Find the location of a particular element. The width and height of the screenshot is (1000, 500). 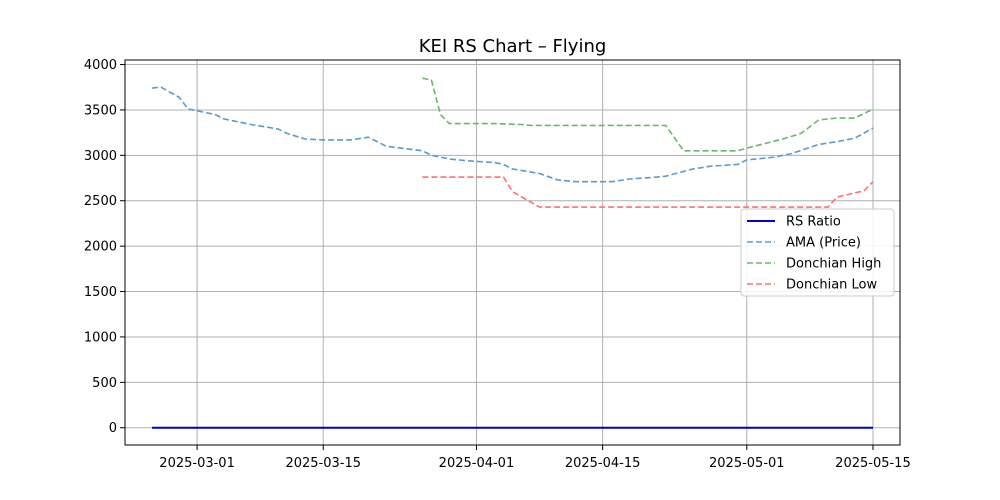

y-tick-label: 0 is located at coordinates (113, 428).